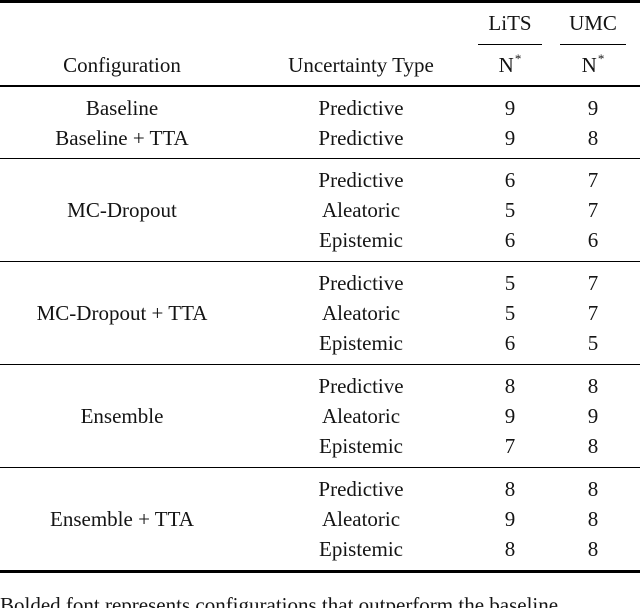 Image resolution: width=640 pixels, height=608 pixels. I want to click on column-header-row: Configuration Uncertainty Type N * N *, so click(320, 66).